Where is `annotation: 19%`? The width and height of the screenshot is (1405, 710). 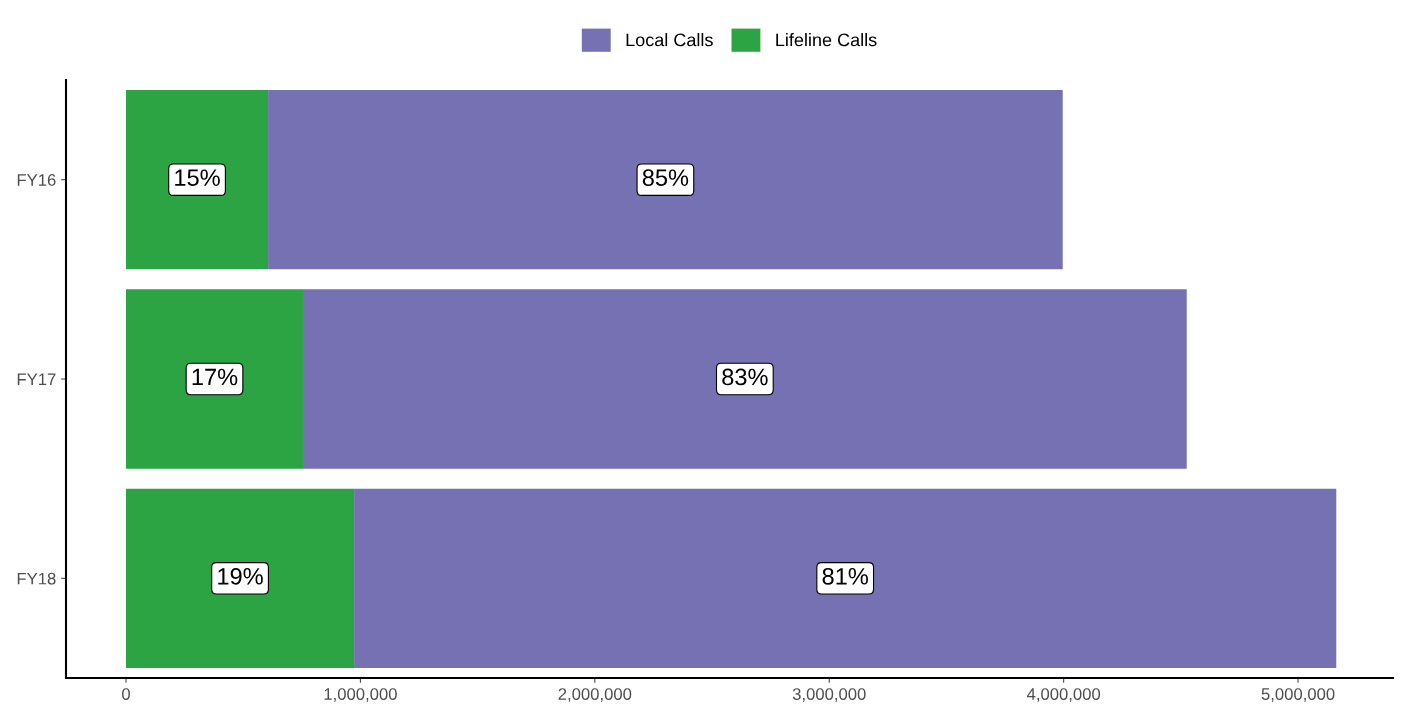 annotation: 19% is located at coordinates (240, 576).